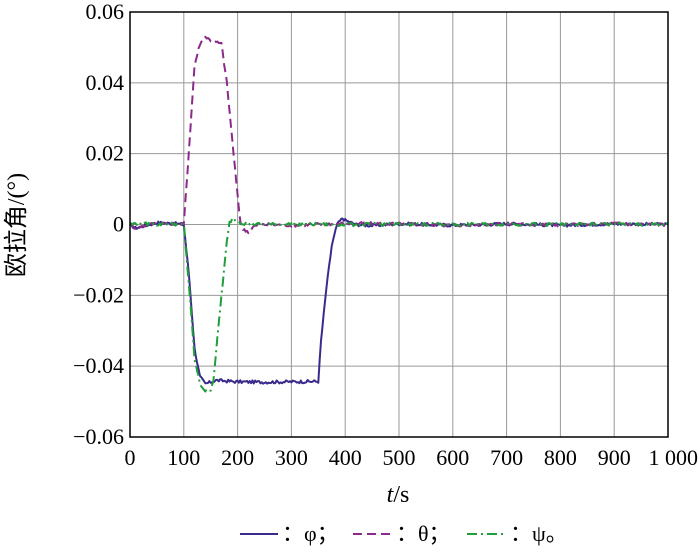  I want to click on x-tick-label: 400, so click(345, 457).